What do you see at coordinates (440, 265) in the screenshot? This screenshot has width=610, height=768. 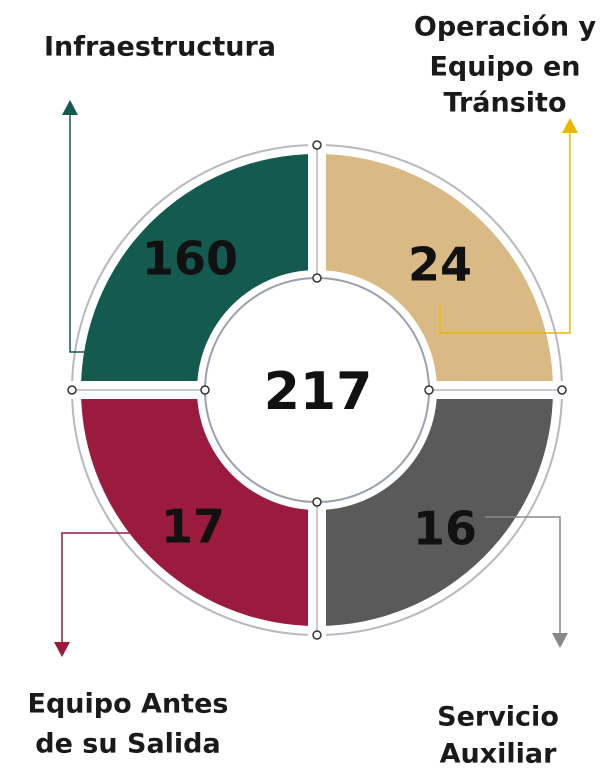 I see `segment-value: 24` at bounding box center [440, 265].